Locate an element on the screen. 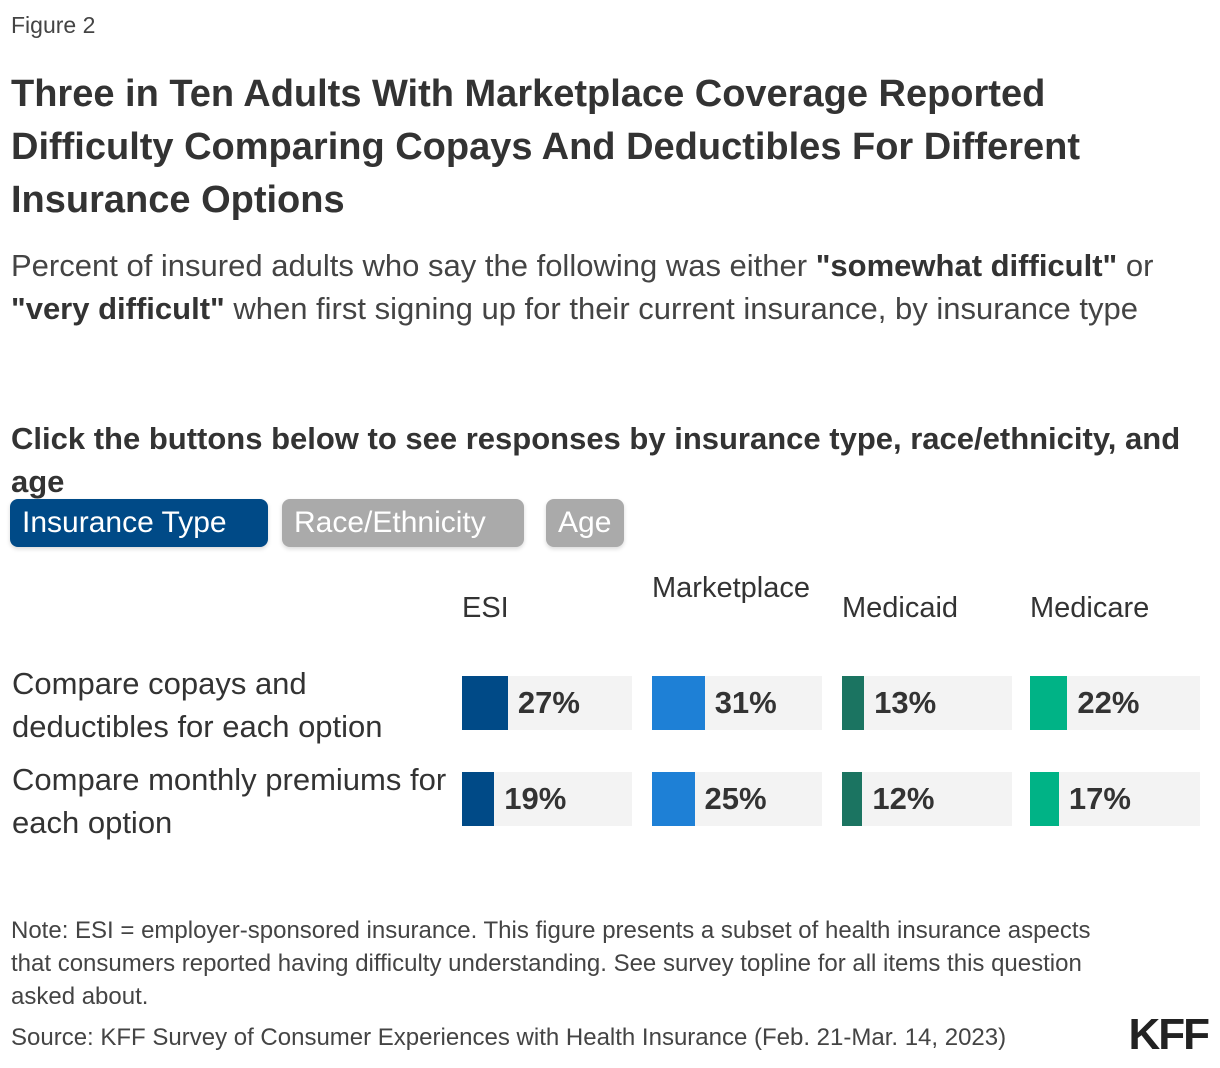 This screenshot has height=1068, width=1220. bar-track: 12% is located at coordinates (927, 799).